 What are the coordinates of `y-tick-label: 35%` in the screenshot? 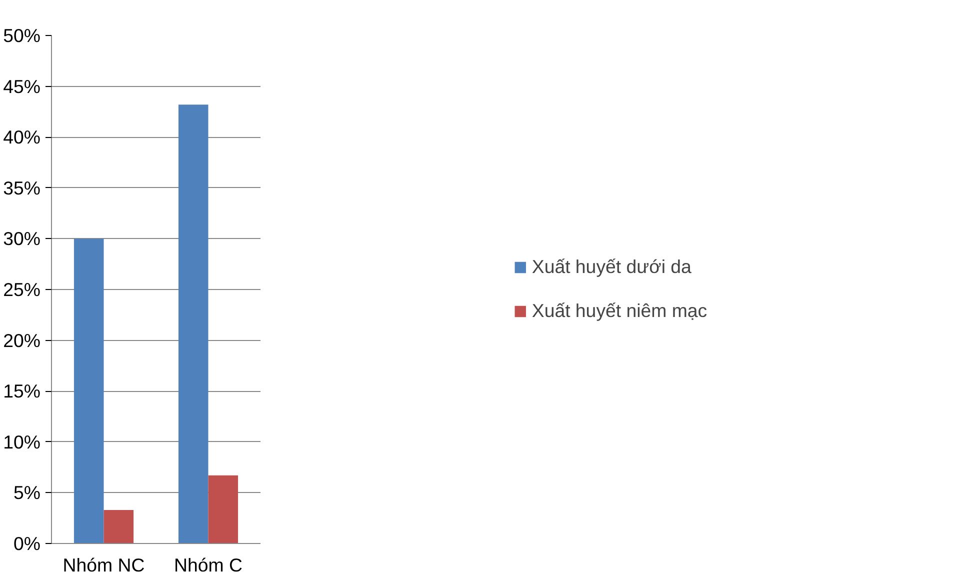 It's located at (22, 187).